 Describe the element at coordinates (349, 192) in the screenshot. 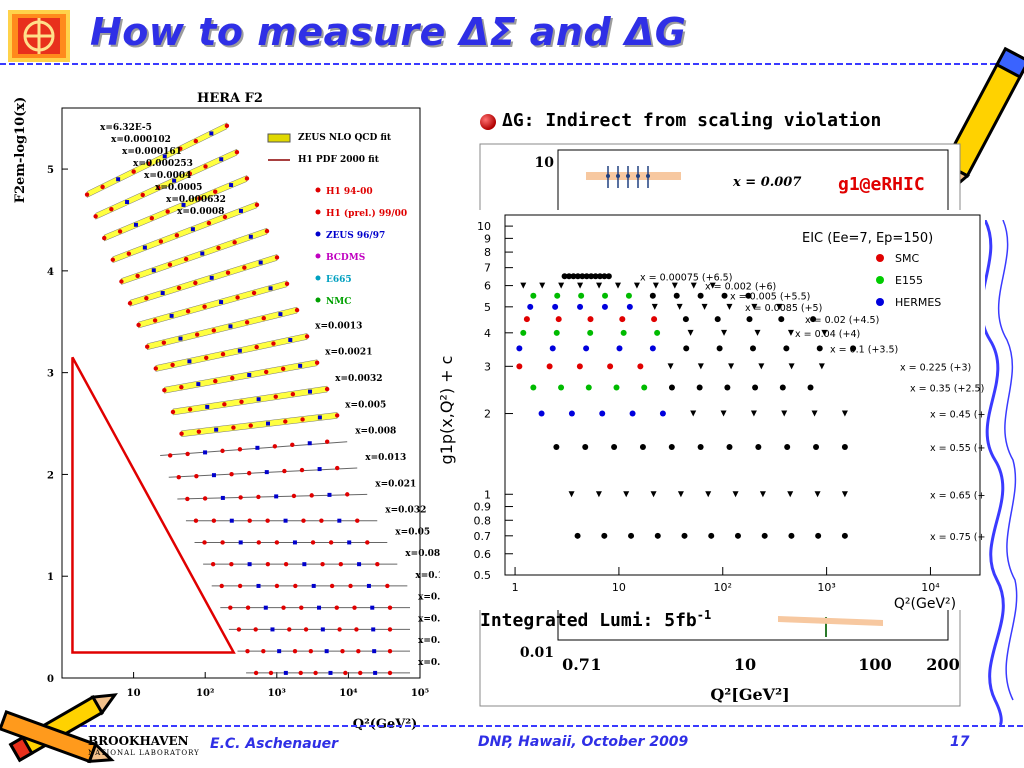

I see `hera-legend-label: H1 94-00` at that location.